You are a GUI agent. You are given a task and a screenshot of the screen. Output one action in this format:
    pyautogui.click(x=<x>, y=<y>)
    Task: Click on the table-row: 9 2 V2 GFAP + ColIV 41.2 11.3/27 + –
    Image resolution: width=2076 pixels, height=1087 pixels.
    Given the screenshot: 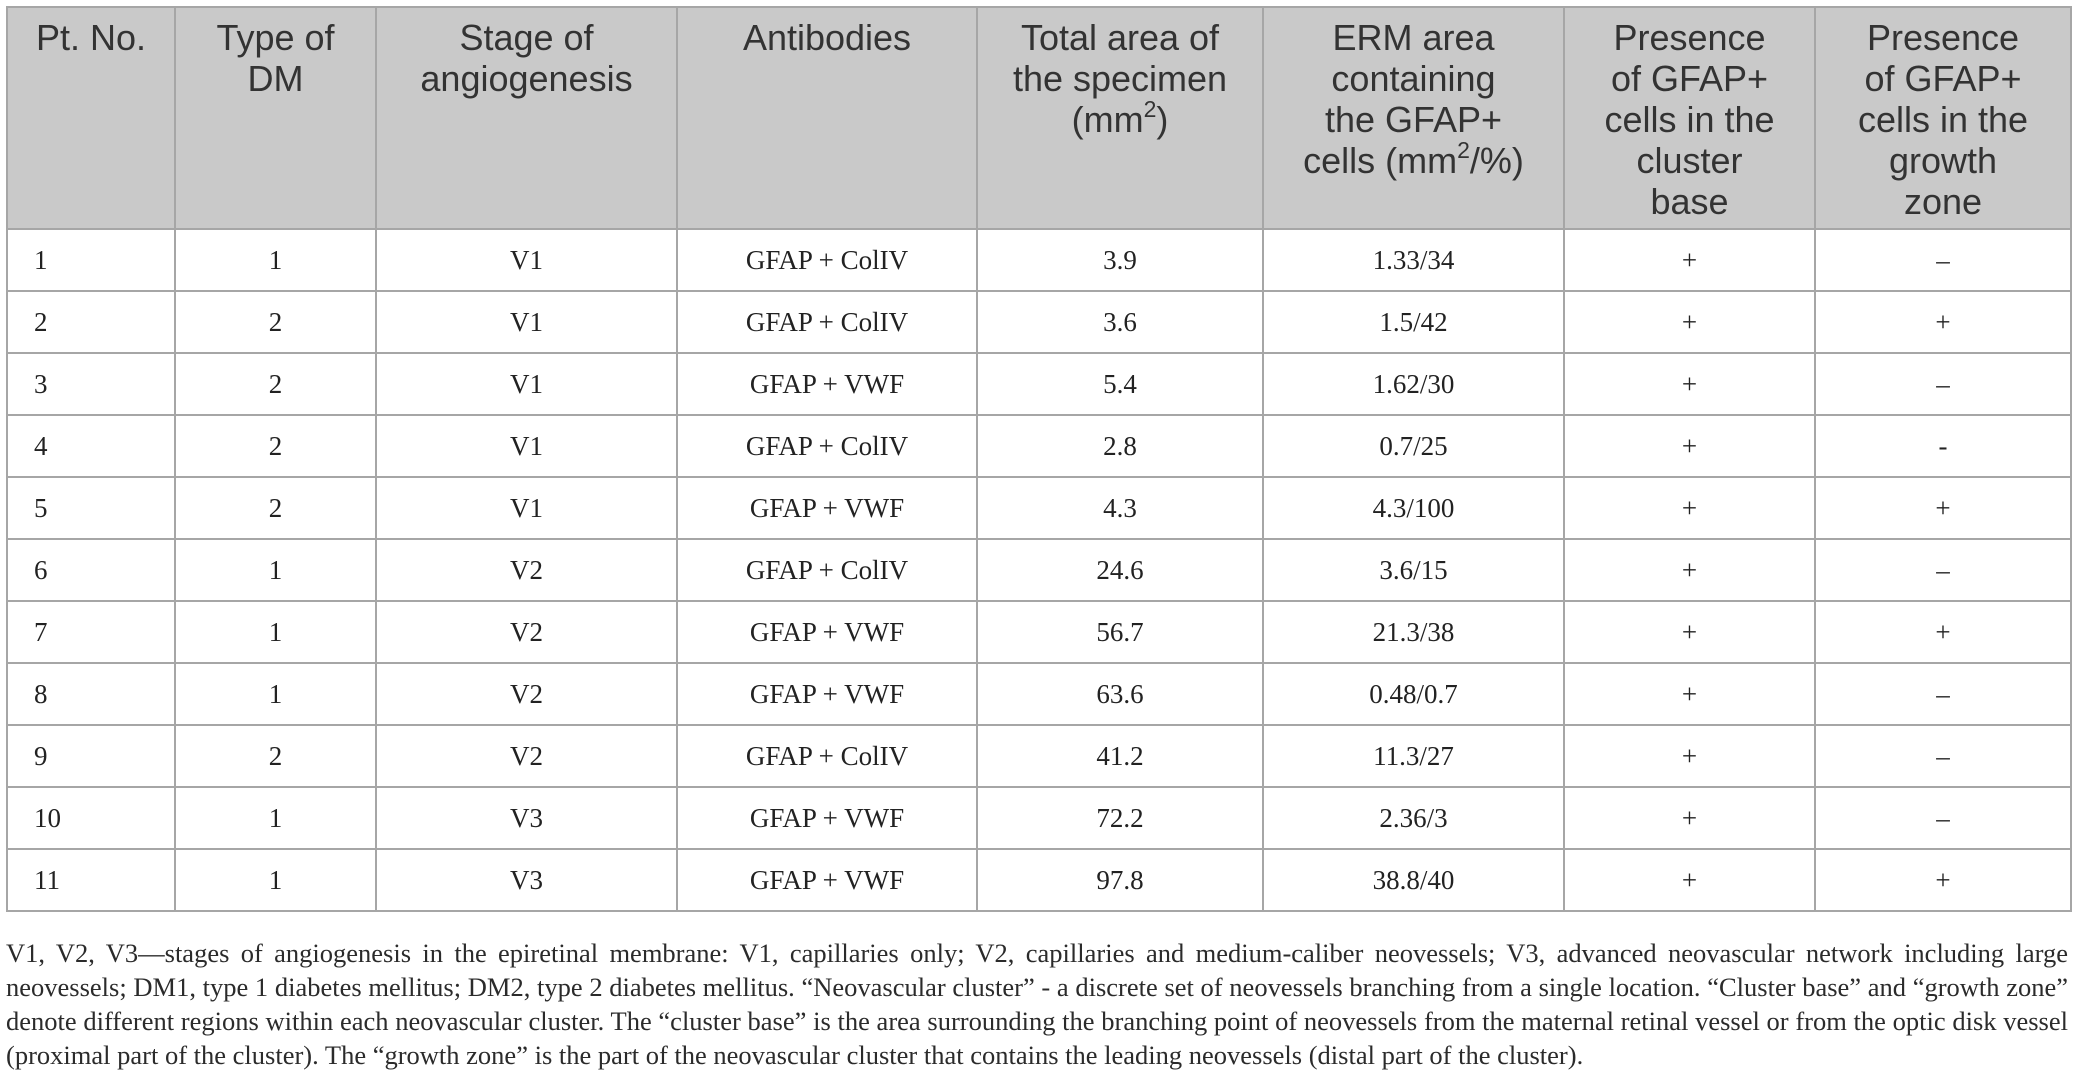 What is the action you would take?
    pyautogui.click(x=1039, y=756)
    